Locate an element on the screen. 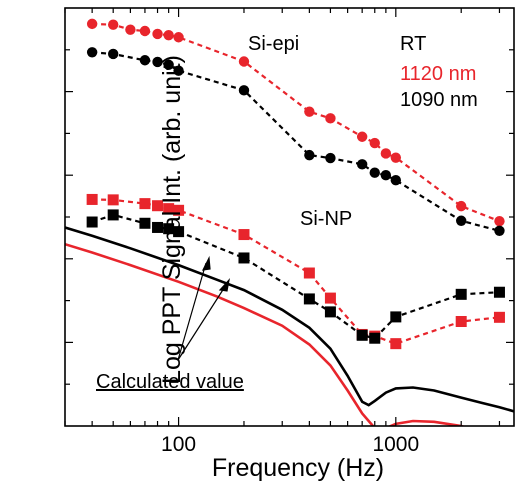  x-tick-label: 100 is located at coordinates (178, 444).